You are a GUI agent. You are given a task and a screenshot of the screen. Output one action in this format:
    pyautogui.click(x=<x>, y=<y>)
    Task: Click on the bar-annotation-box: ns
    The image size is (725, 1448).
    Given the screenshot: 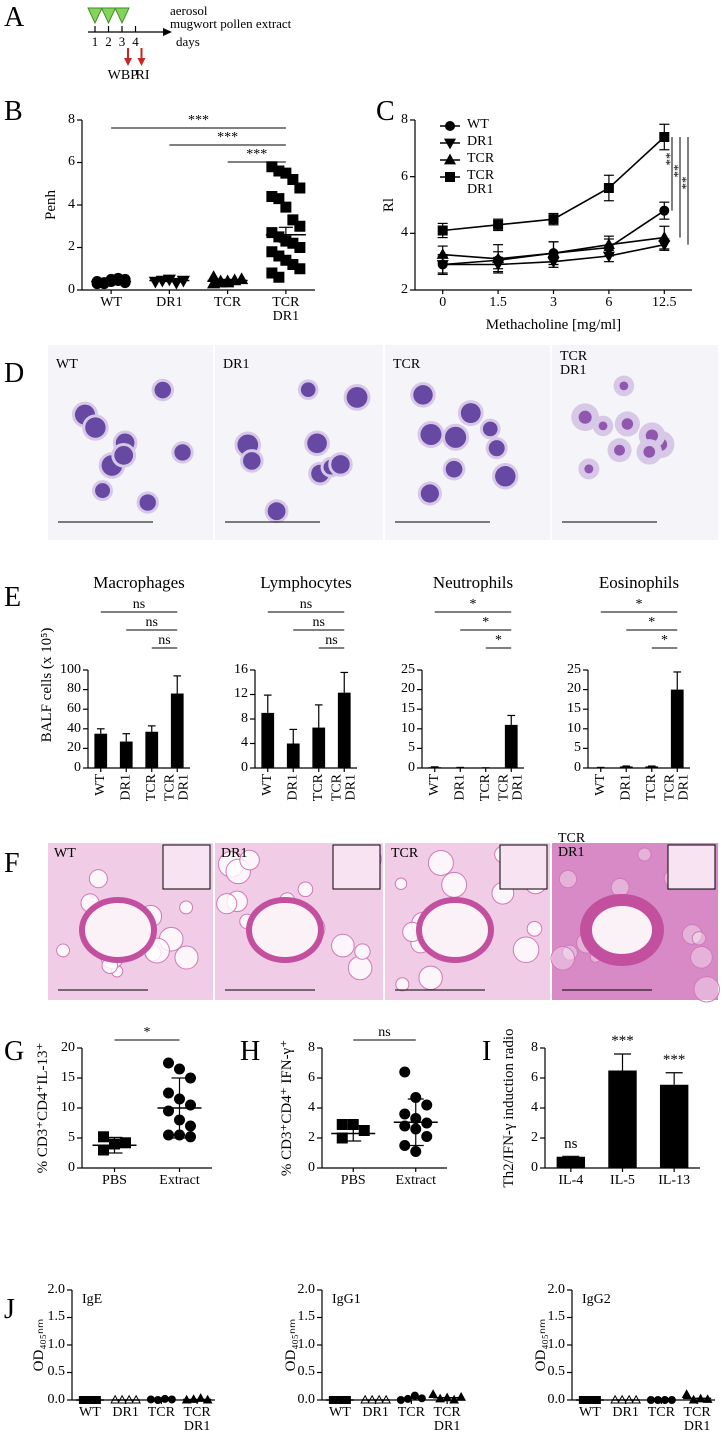 What is the action you would take?
    pyautogui.click(x=570, y=1143)
    